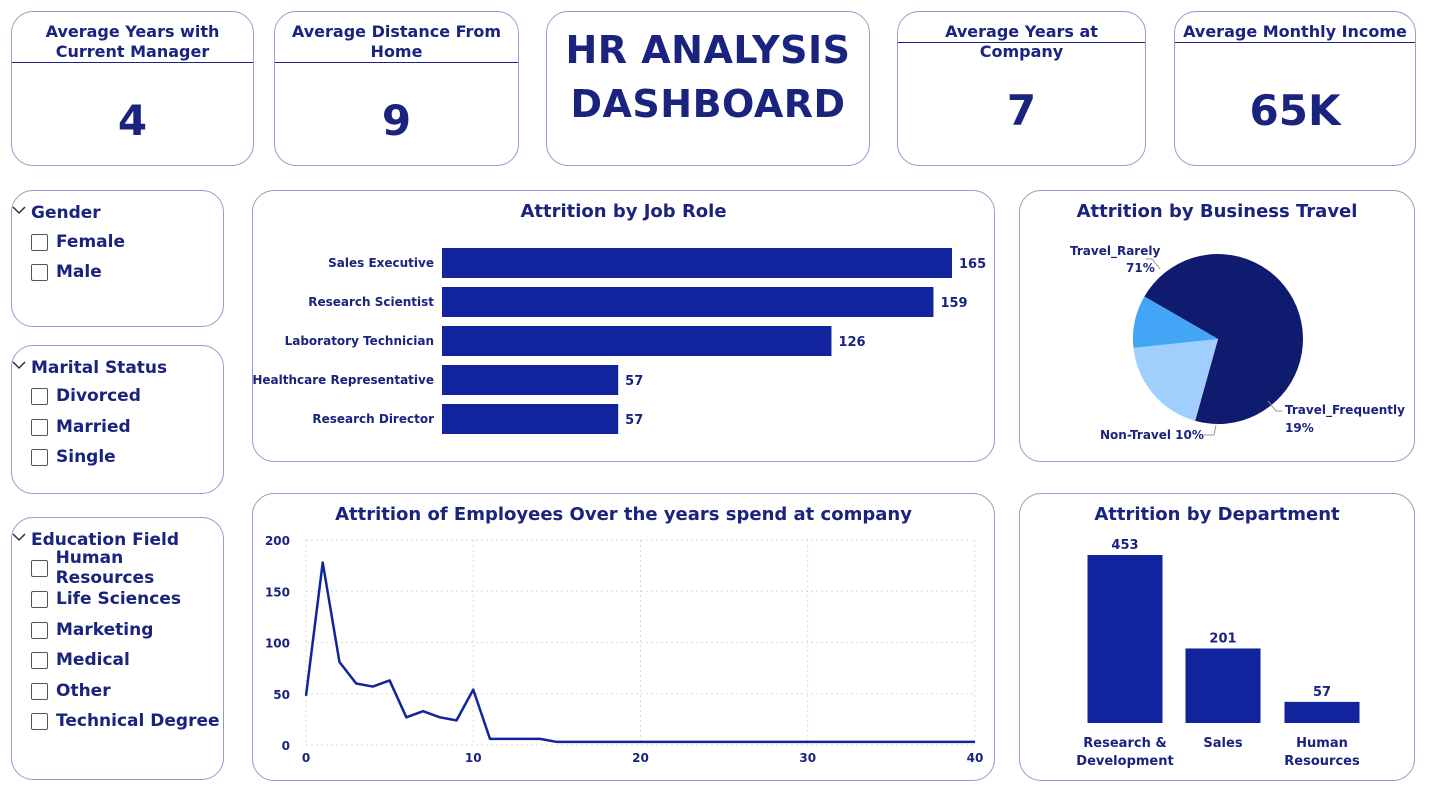 The width and height of the screenshot is (1433, 797). I want to click on pie-slice-non-travel, so click(1175, 322).